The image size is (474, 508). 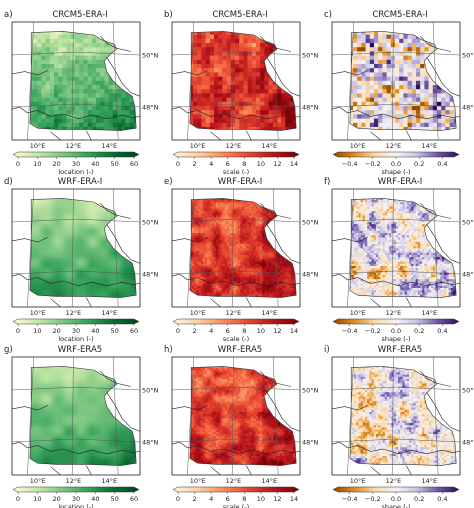 I want to click on colorbar-tick-label: 30, so click(x=76, y=331).